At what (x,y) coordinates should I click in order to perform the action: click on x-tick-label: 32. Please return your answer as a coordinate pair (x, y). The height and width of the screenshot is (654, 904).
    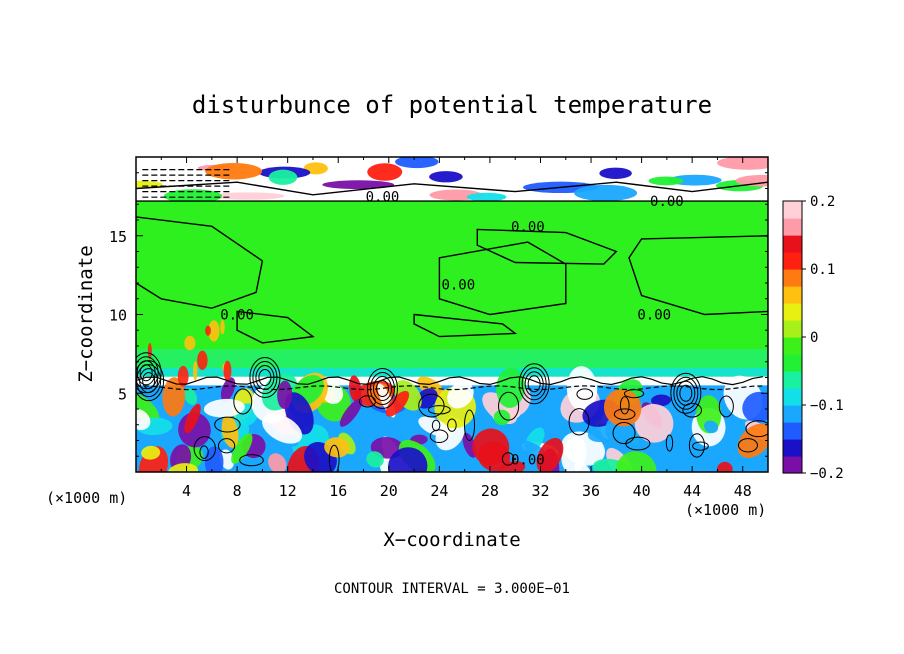
    Looking at the image, I should click on (540, 491).